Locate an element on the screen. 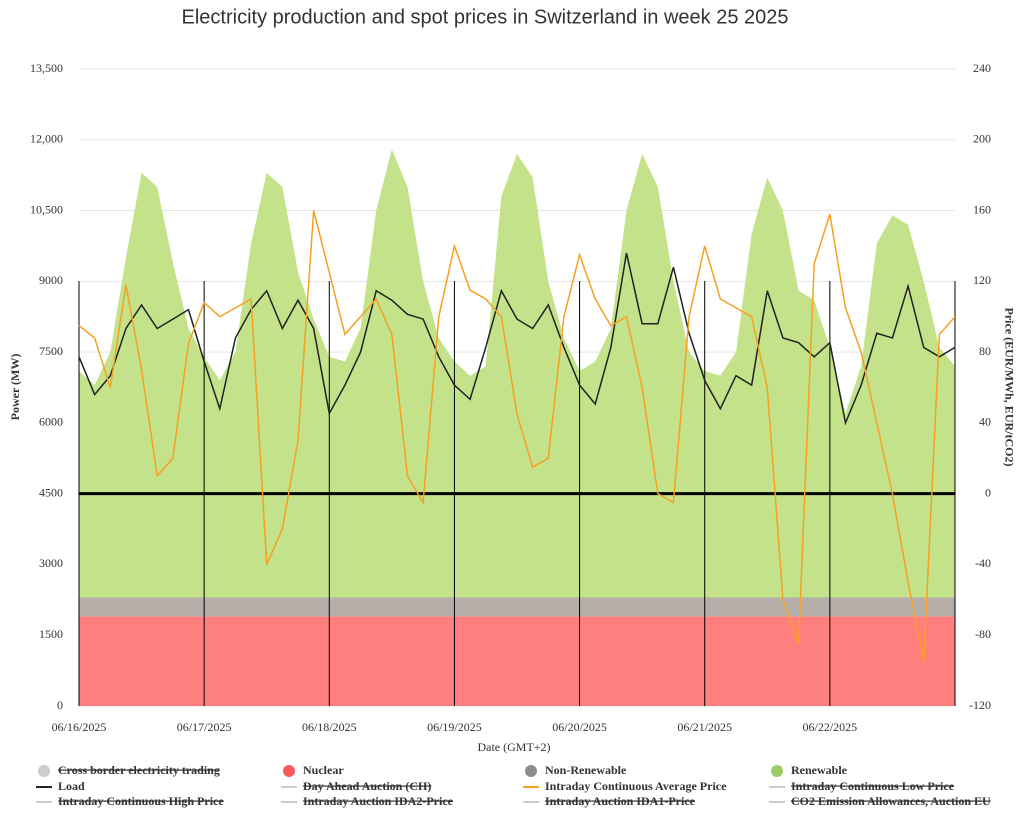 The width and height of the screenshot is (1024, 815). y2-axis-title: Price (EUR/MWh, EUR/tCO2) is located at coordinates (1009, 387).